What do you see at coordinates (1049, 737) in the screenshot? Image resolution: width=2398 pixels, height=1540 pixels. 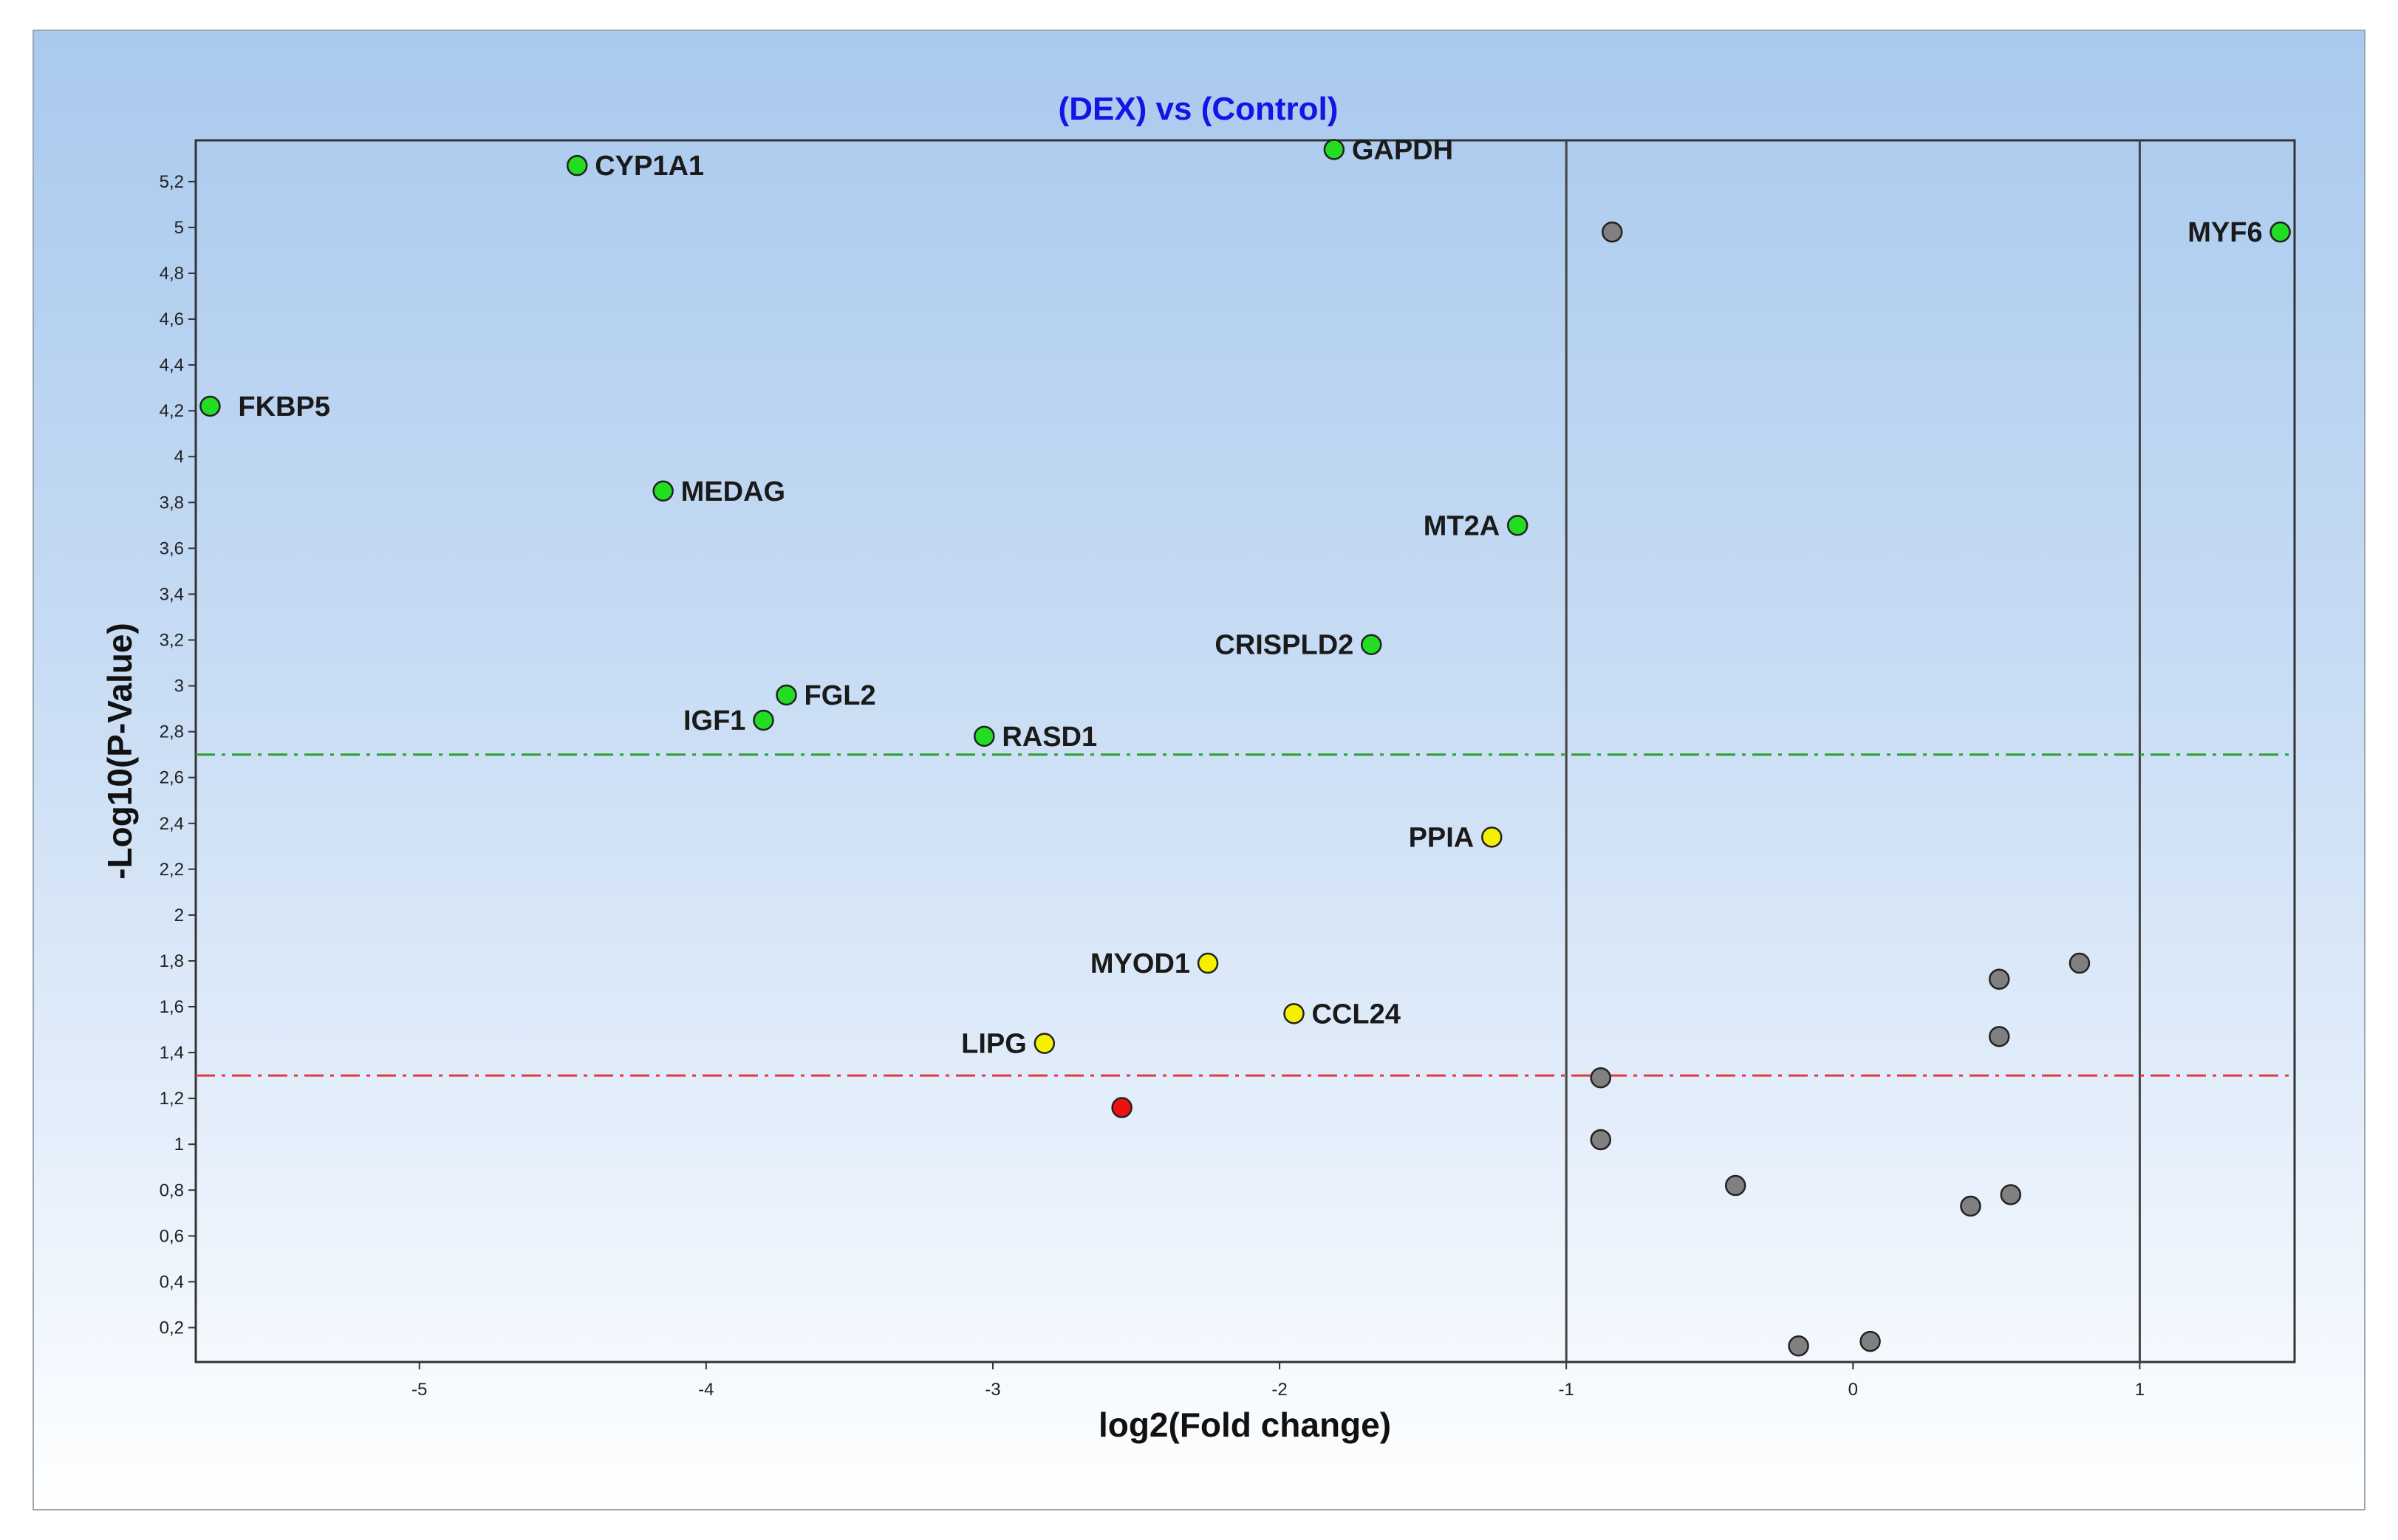 I see `point-label: RASD1` at bounding box center [1049, 737].